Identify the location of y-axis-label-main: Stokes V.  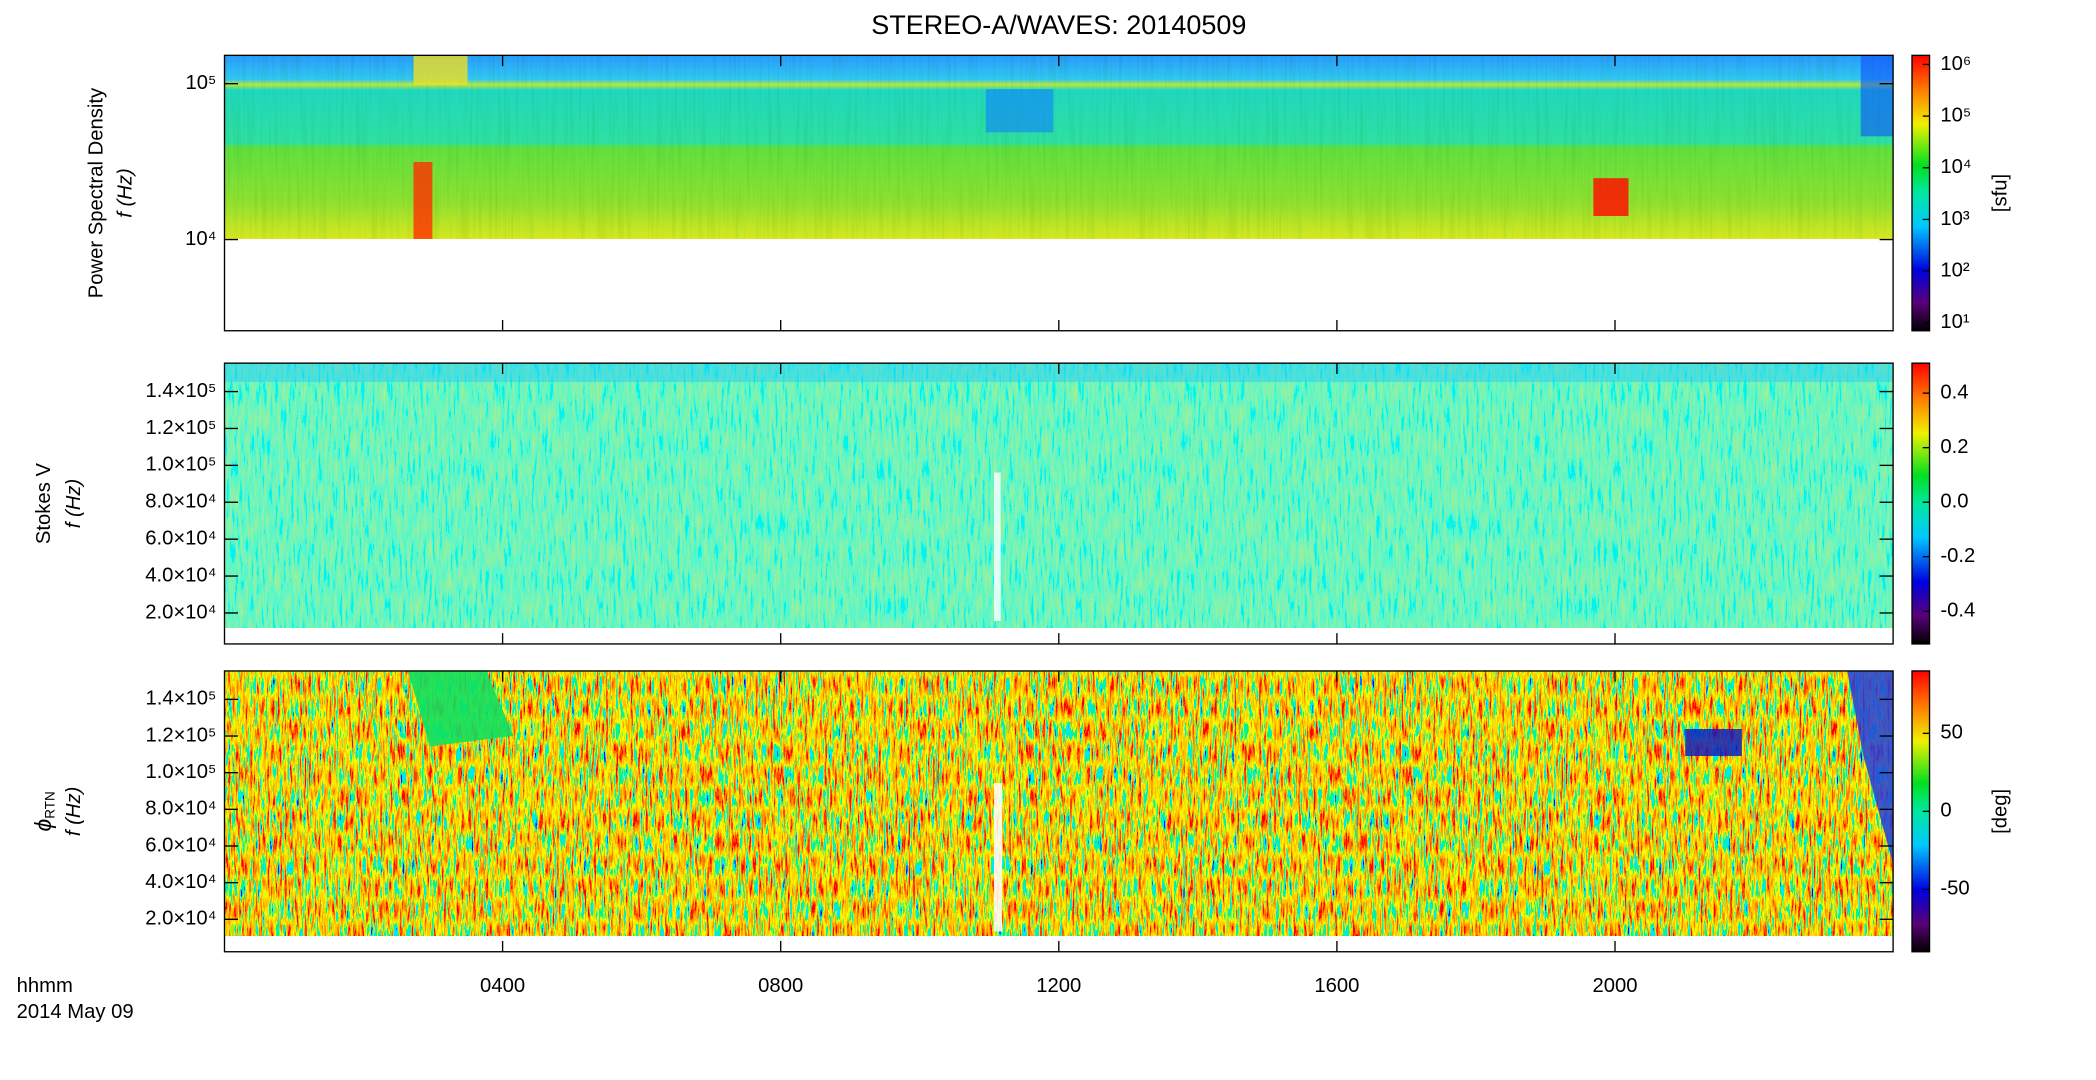
(44, 504).